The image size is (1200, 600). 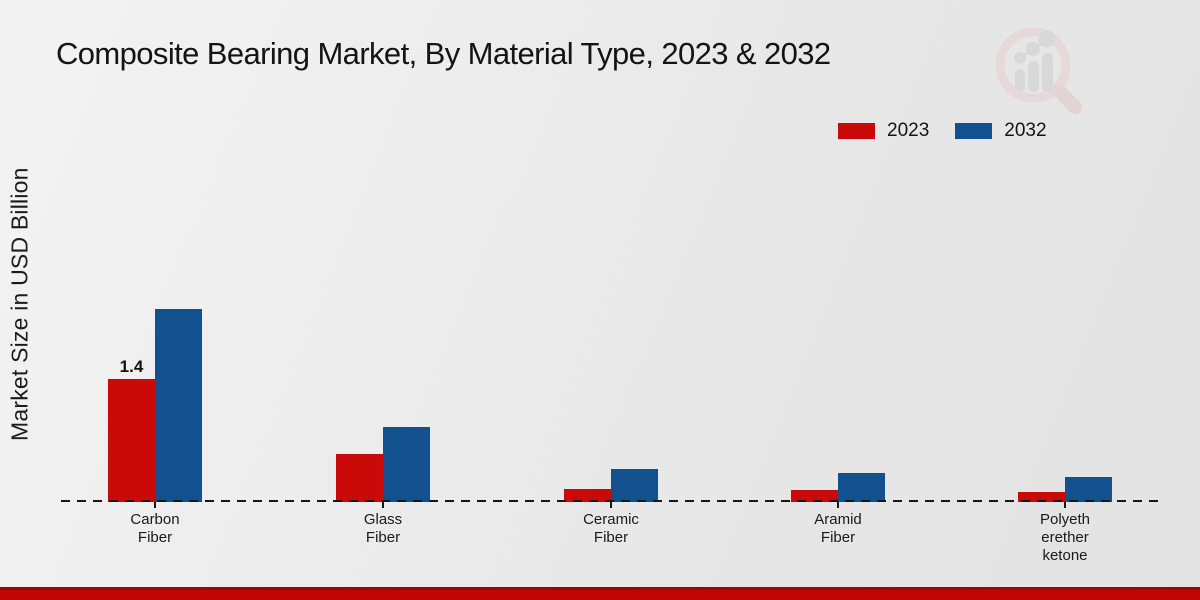 What do you see at coordinates (974, 131) in the screenshot?
I see `legend-swatch-2032` at bounding box center [974, 131].